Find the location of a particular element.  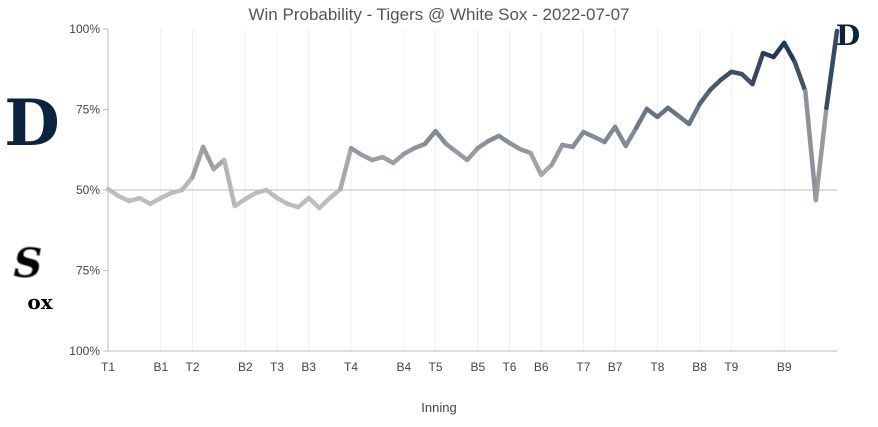

end-tigers-logo: D is located at coordinates (848, 35).